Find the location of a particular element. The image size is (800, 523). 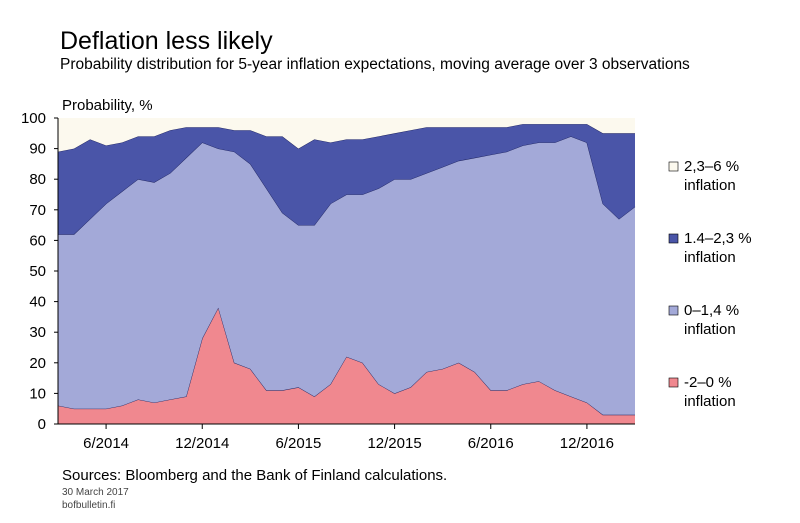

y-tick-label: 0 is located at coordinates (42, 424).